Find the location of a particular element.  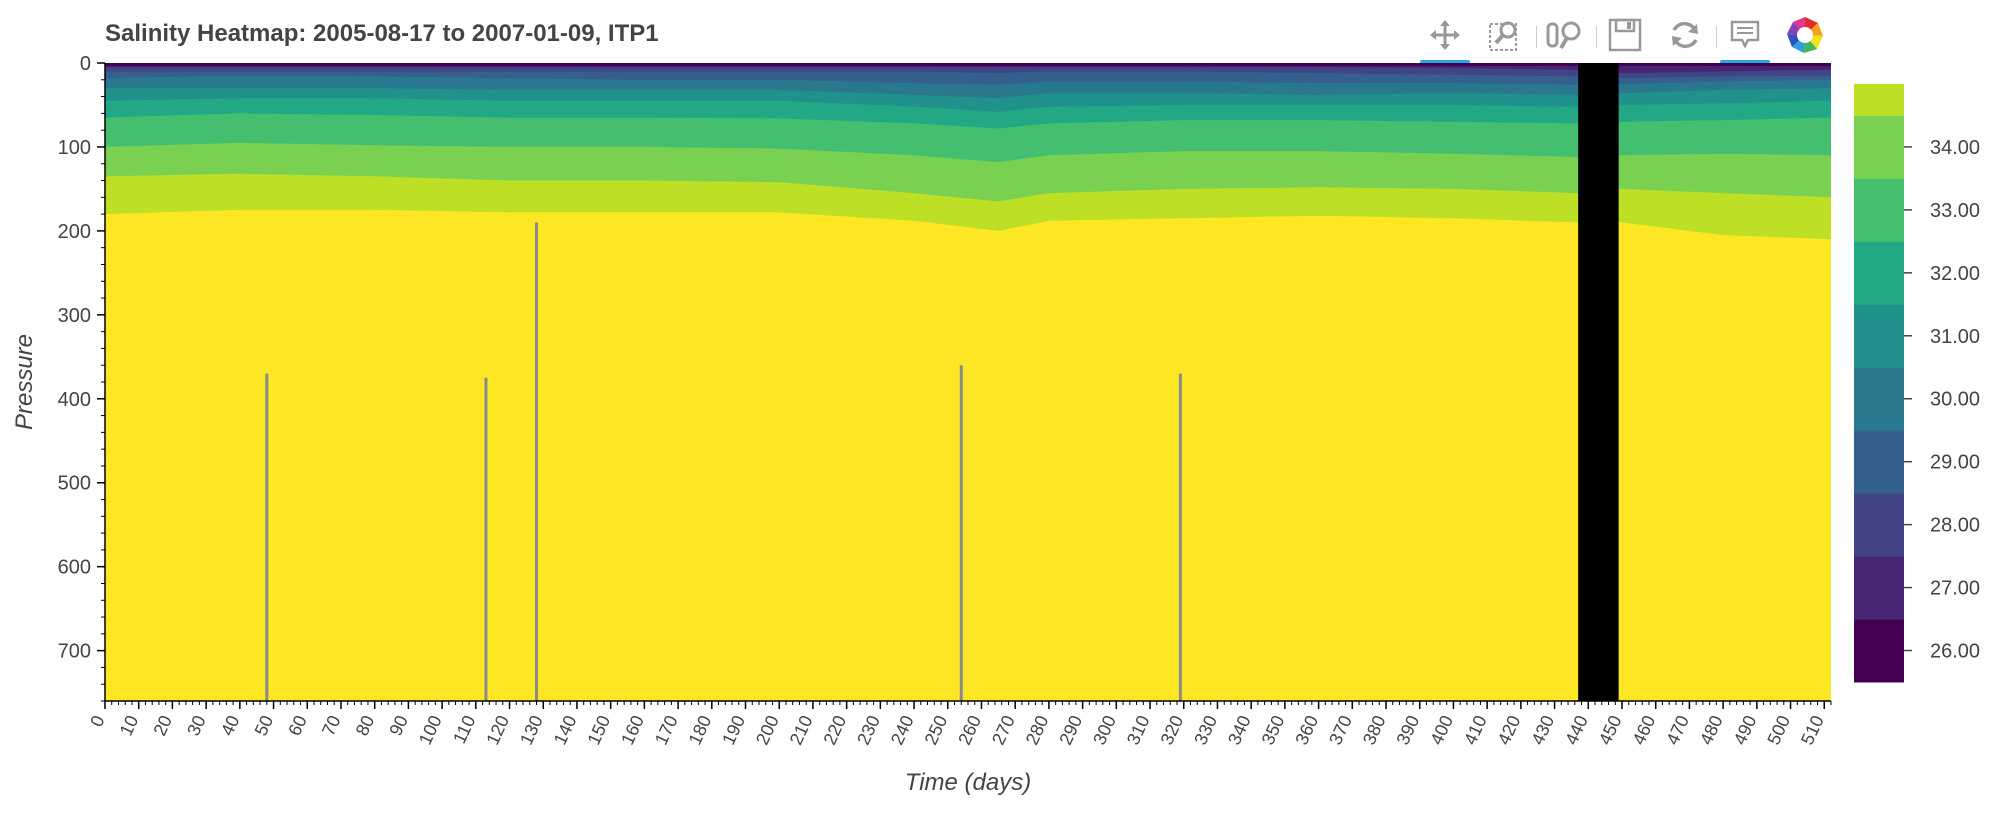

y-tick-label: 400 is located at coordinates (74, 400).